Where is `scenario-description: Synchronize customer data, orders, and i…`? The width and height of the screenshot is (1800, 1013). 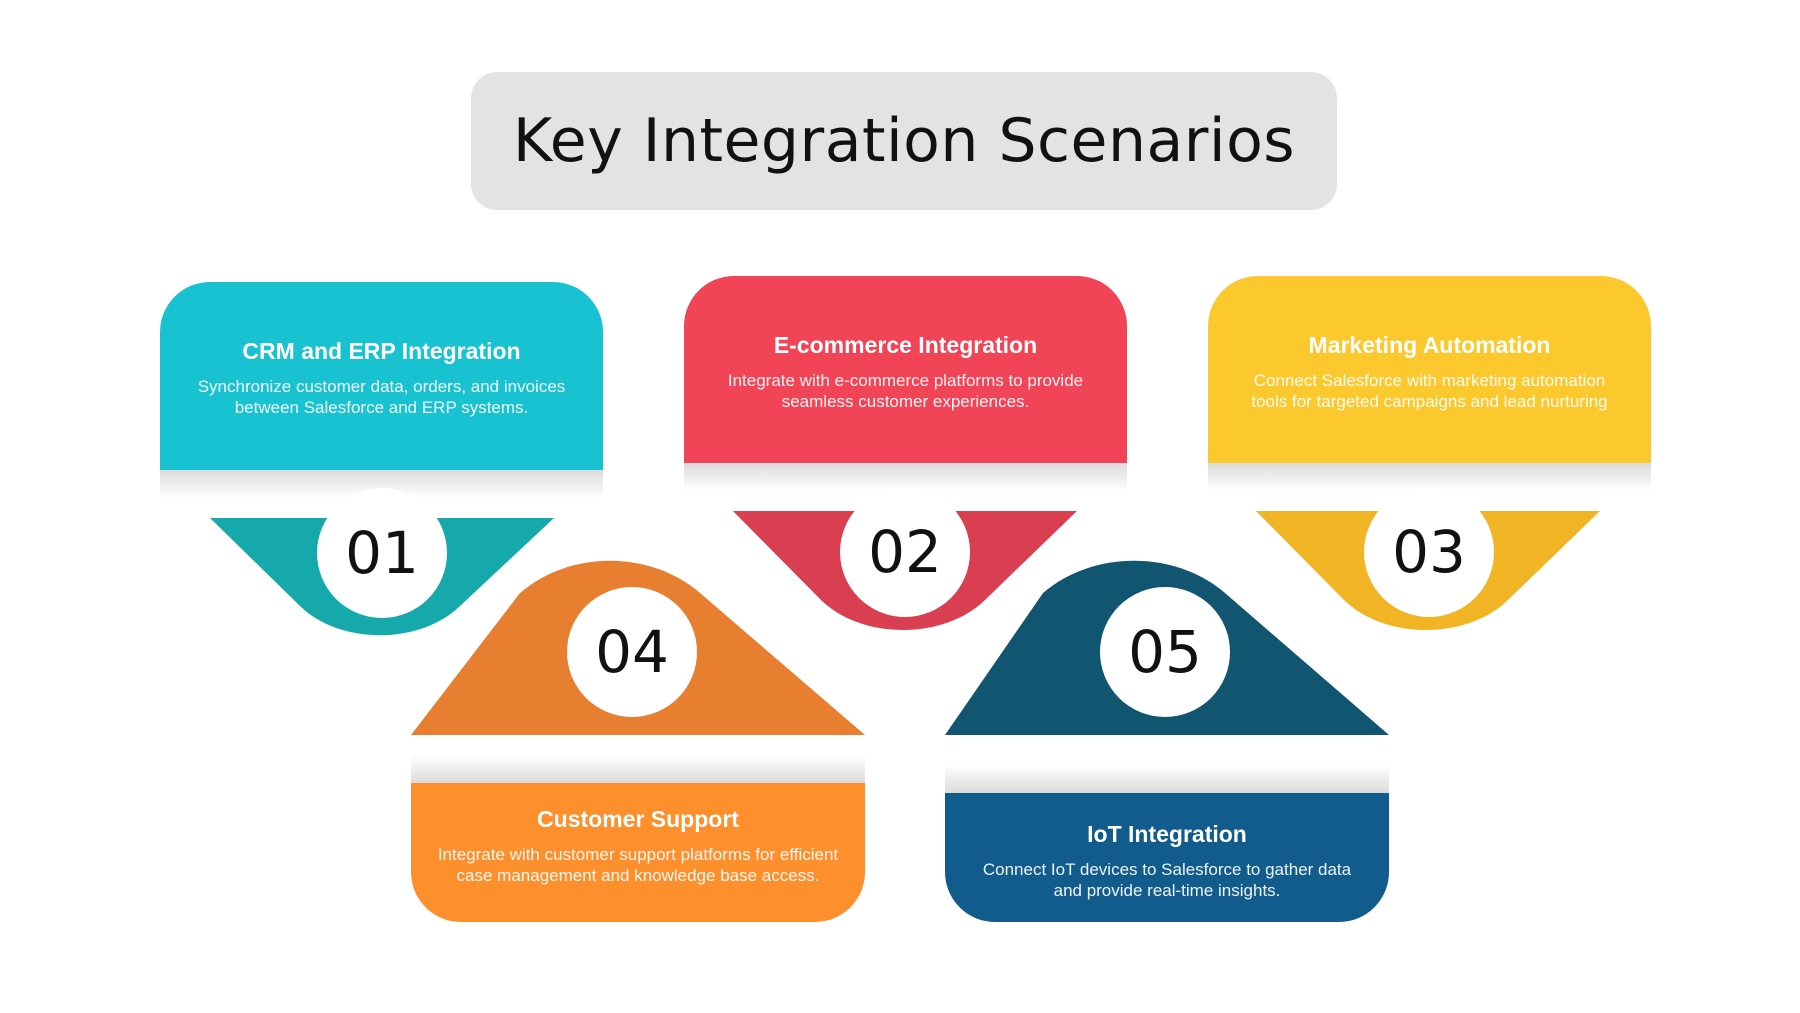
scenario-description: Synchronize customer data, orders, and i… is located at coordinates (381, 397).